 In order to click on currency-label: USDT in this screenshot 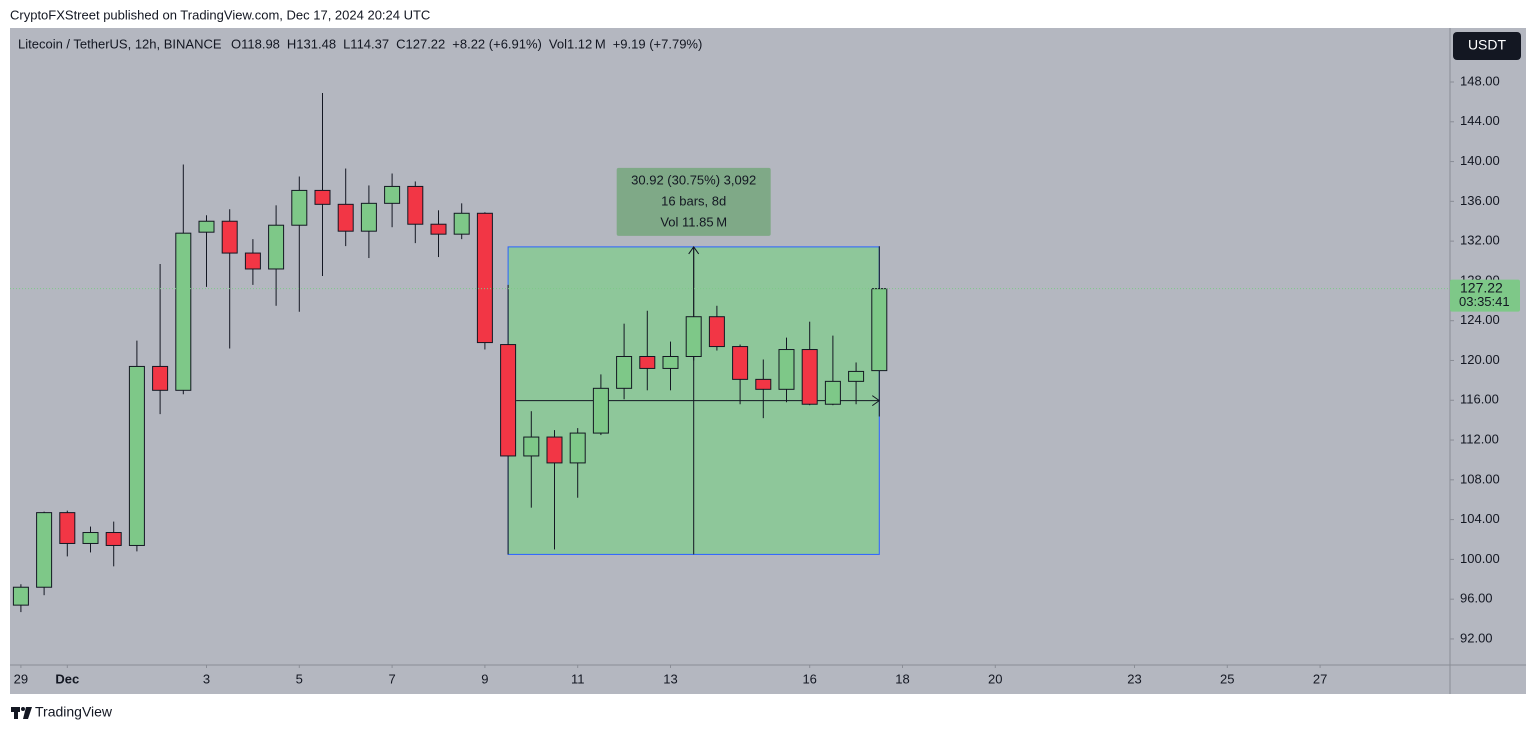, I will do `click(1487, 45)`.